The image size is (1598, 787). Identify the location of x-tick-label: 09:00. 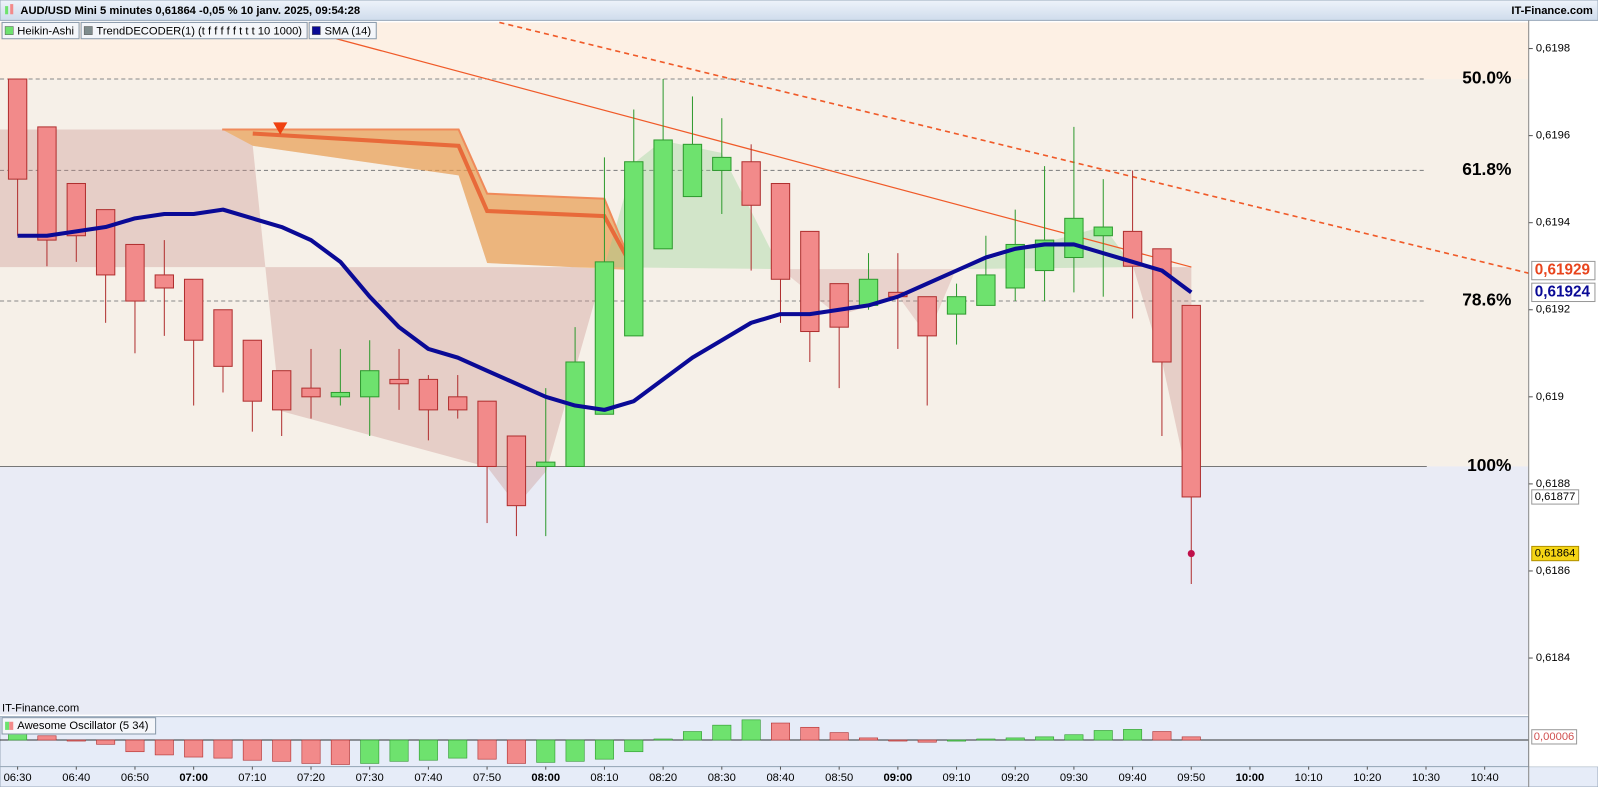
(898, 778).